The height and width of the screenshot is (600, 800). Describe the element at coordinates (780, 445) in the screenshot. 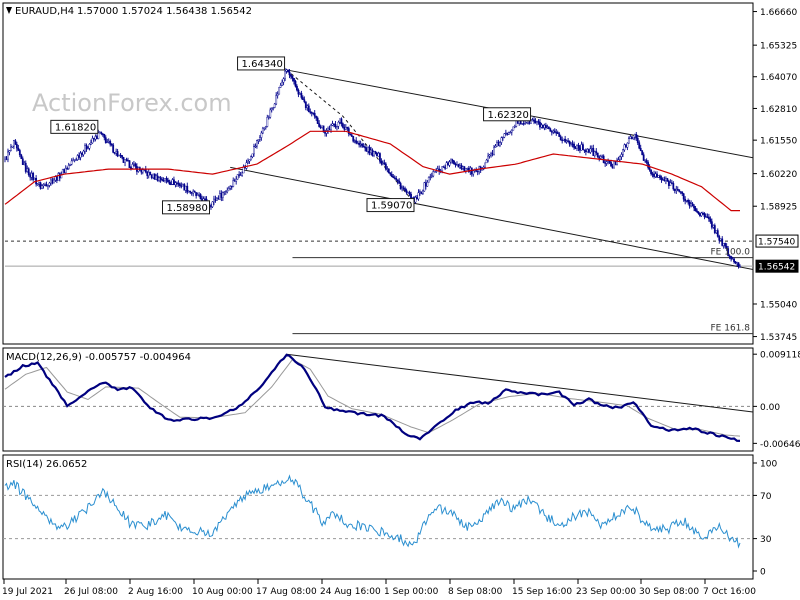

I see `macd-tick-label: -0.006465` at that location.